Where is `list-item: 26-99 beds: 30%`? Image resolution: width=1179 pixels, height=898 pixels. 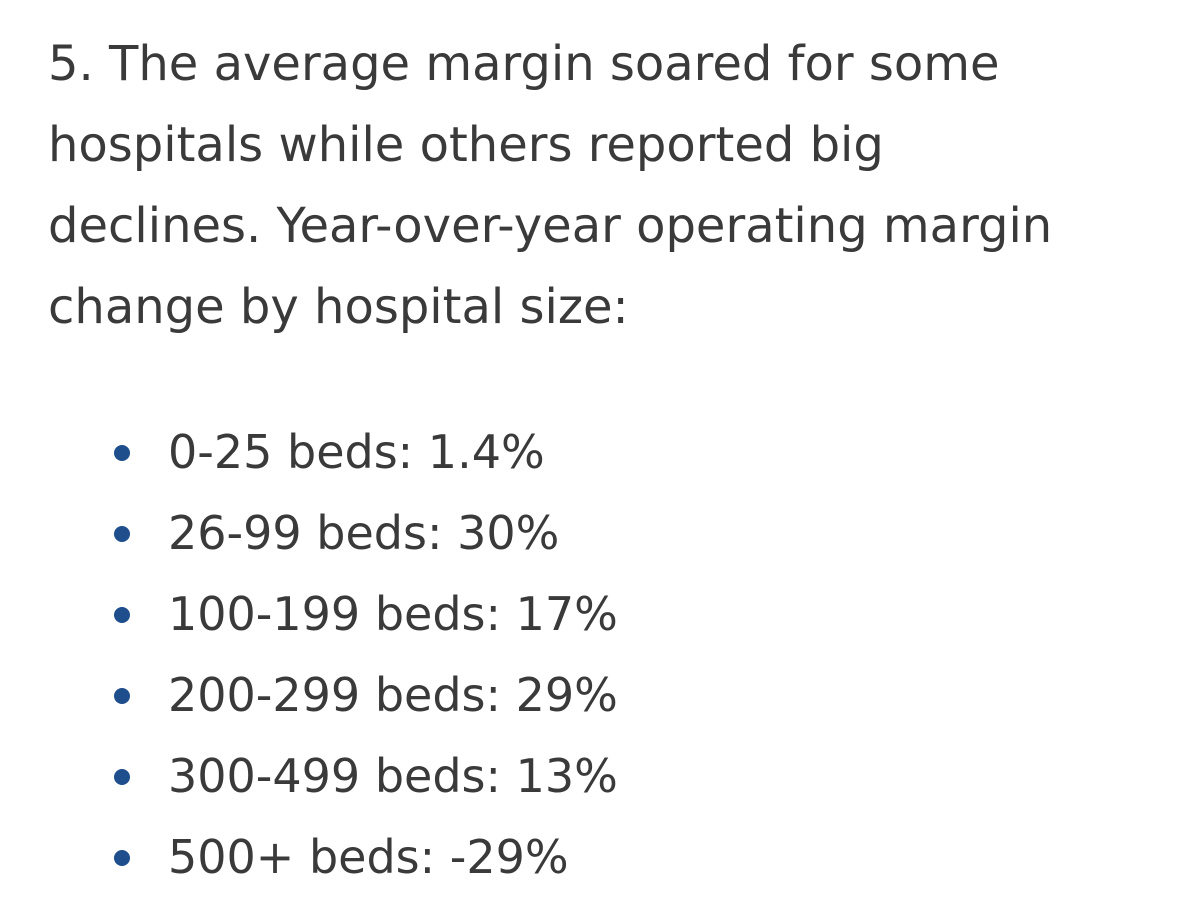
list-item: 26-99 beds: 30% is located at coordinates (366, 533).